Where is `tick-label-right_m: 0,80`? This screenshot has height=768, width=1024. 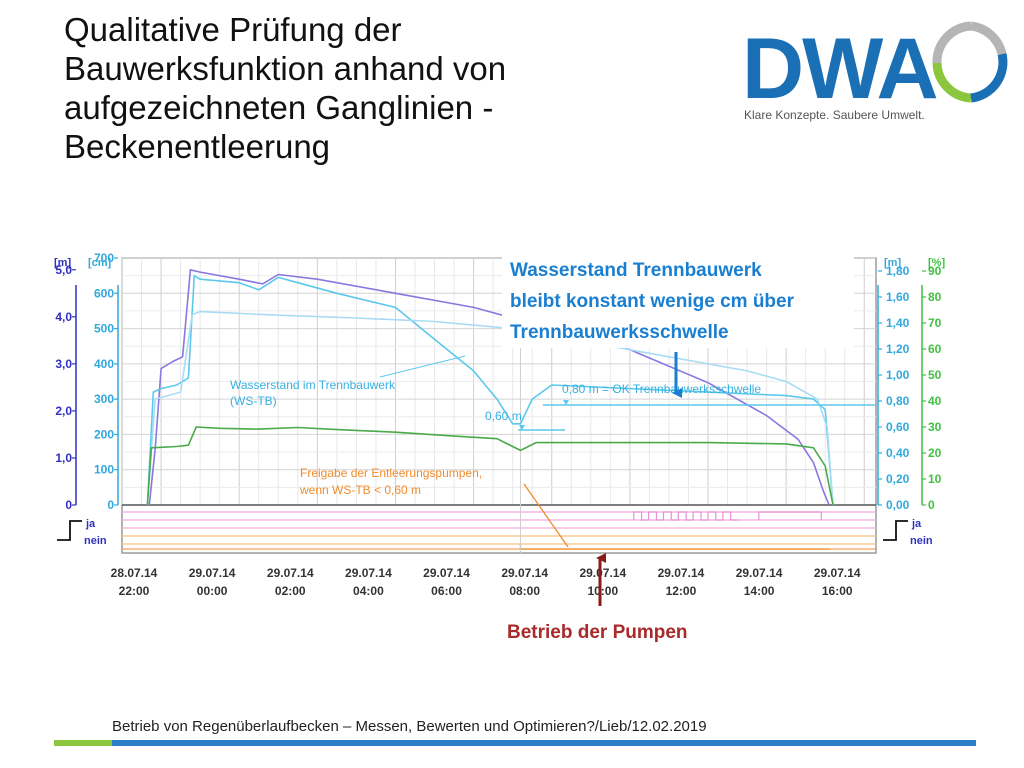
tick-label-right_m: 0,80 is located at coordinates (898, 401).